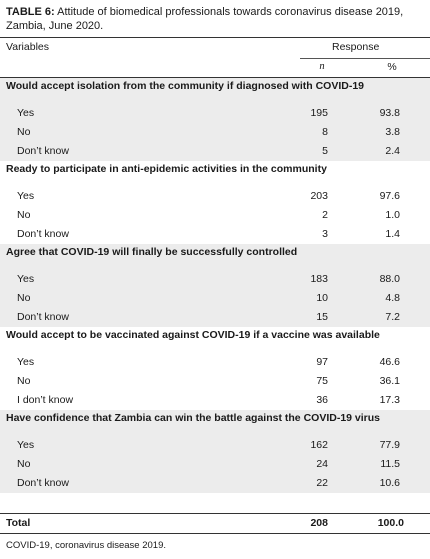 Image resolution: width=430 pixels, height=559 pixels. Describe the element at coordinates (392, 132) in the screenshot. I see `response-percent: 3.8` at that location.